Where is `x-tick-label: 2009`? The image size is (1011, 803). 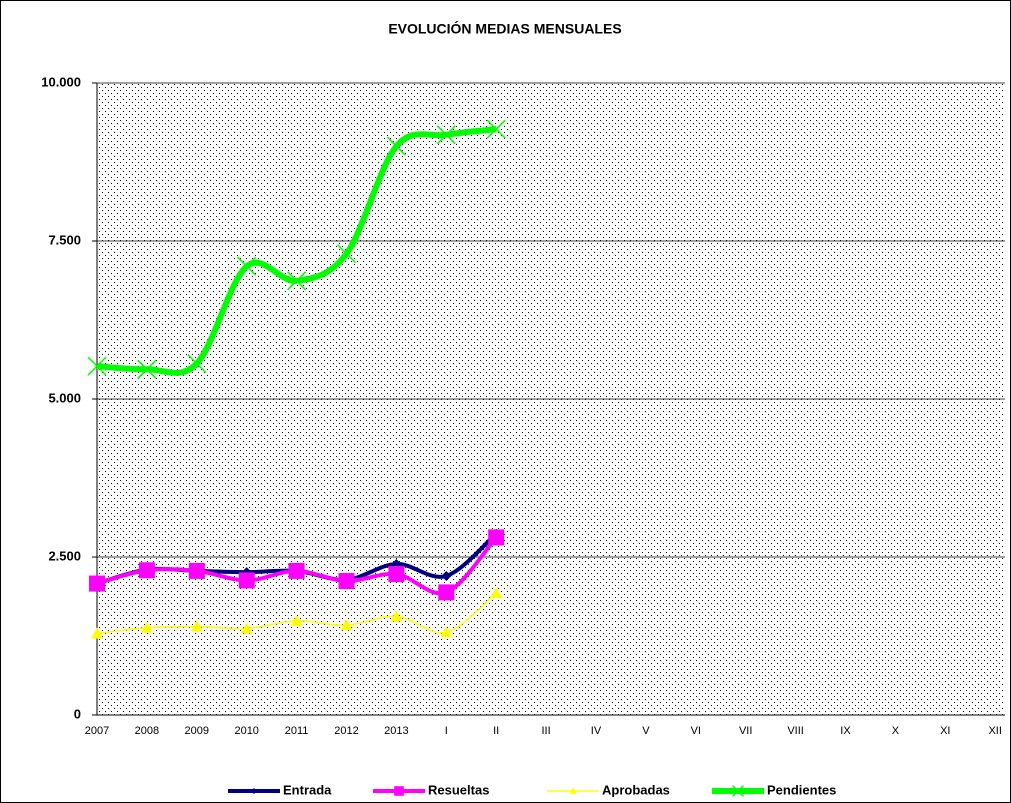 x-tick-label: 2009 is located at coordinates (197, 731).